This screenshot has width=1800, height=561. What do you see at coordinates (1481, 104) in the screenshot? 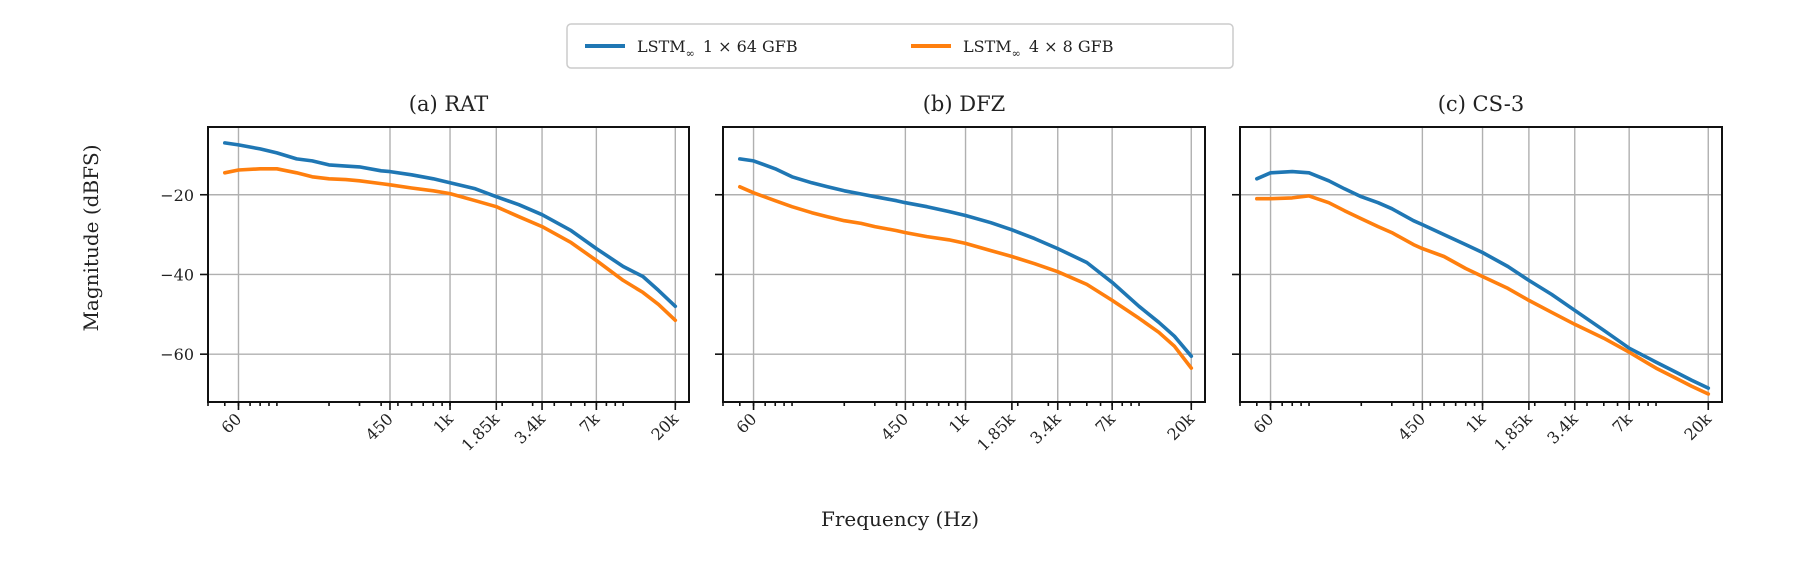
I see `panel-title: (c) CS-3` at bounding box center [1481, 104].